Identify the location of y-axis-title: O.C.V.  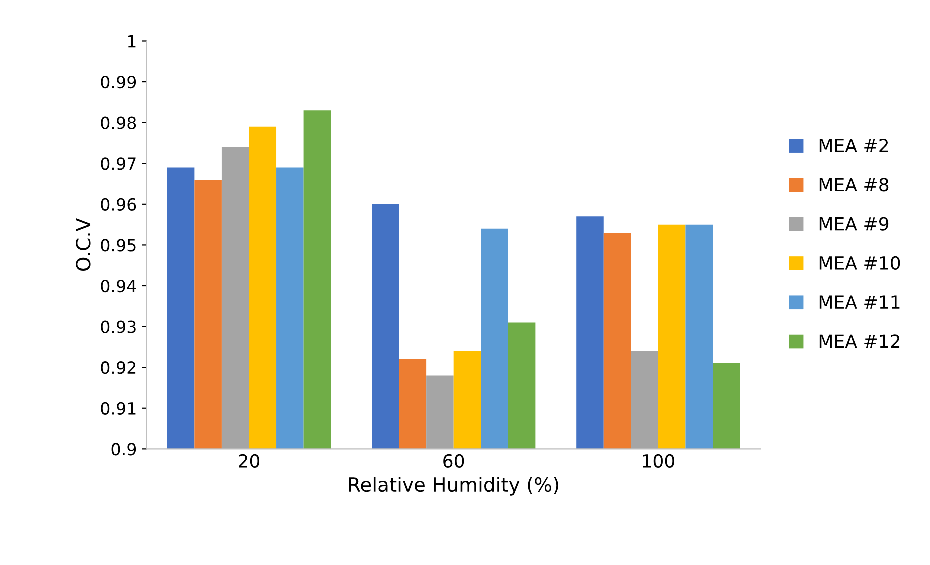
(83, 245).